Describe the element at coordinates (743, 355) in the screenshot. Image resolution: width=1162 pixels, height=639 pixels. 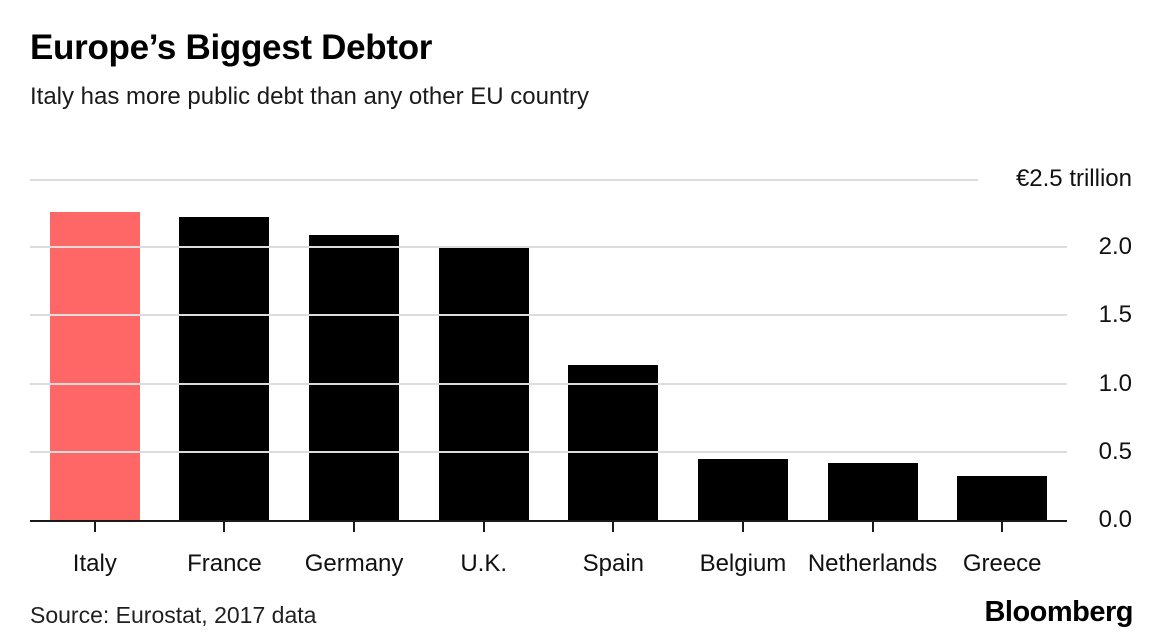
I see `bar-slot-belgium` at that location.